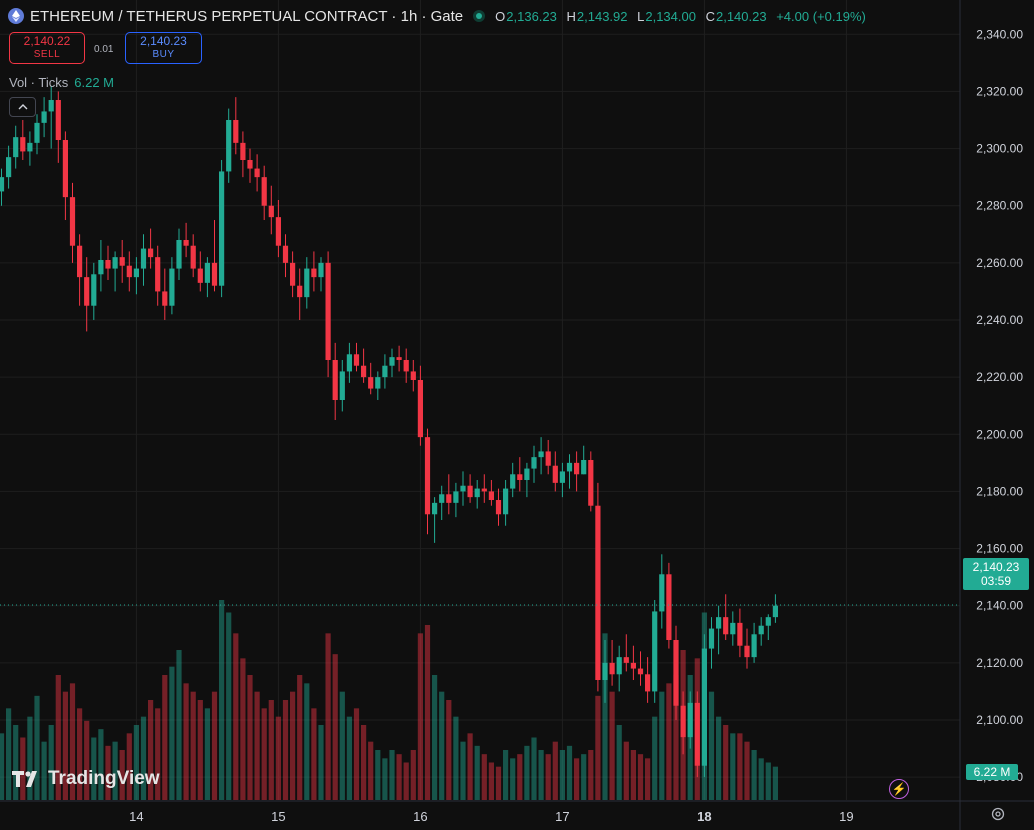 This screenshot has height=830, width=1034. What do you see at coordinates (999, 663) in the screenshot?
I see `y-tick-label: 2,120.00` at bounding box center [999, 663].